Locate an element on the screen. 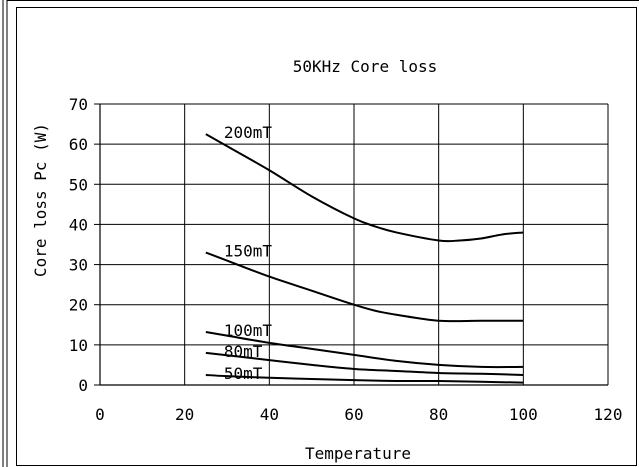 This screenshot has height=467, width=639. x-tick-label-5: 100 is located at coordinates (523, 414).